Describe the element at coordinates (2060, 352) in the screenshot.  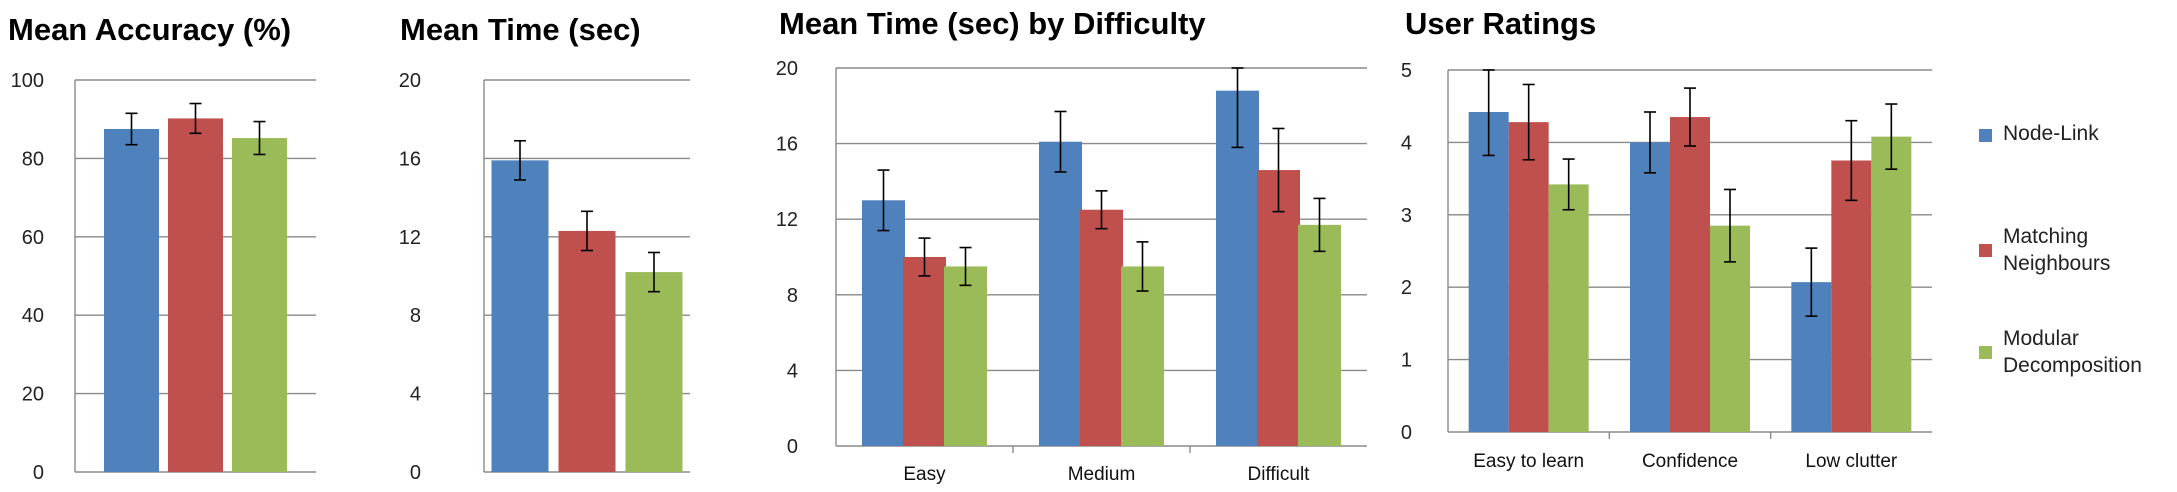
I see `legend-item: Modular Decomposition` at that location.